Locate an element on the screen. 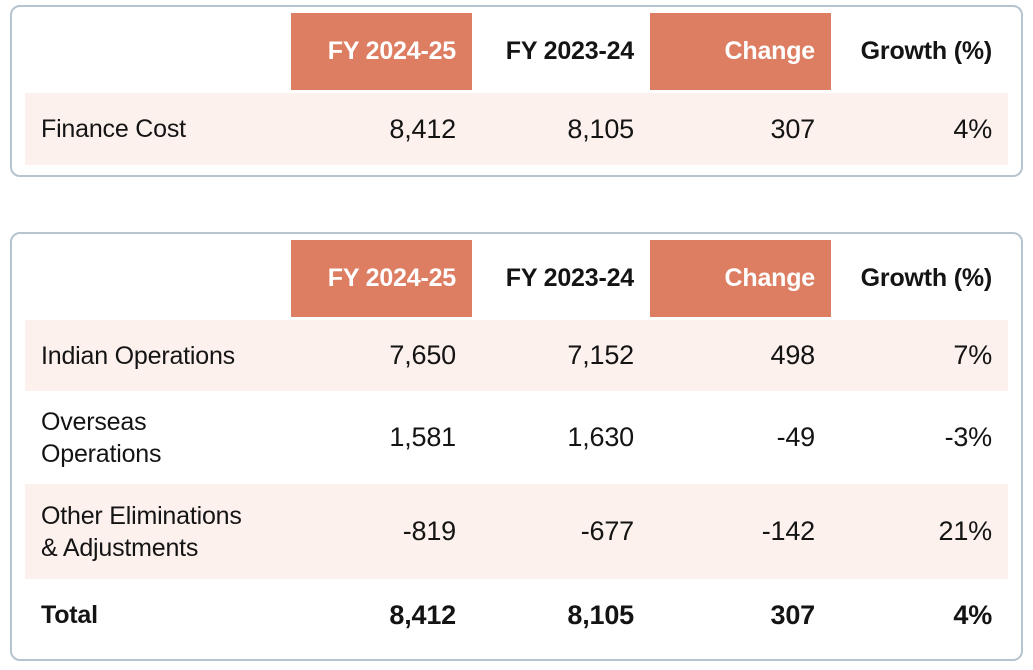 This screenshot has height=670, width=1033. cell-fy-2023-24: -677 is located at coordinates (561, 531).